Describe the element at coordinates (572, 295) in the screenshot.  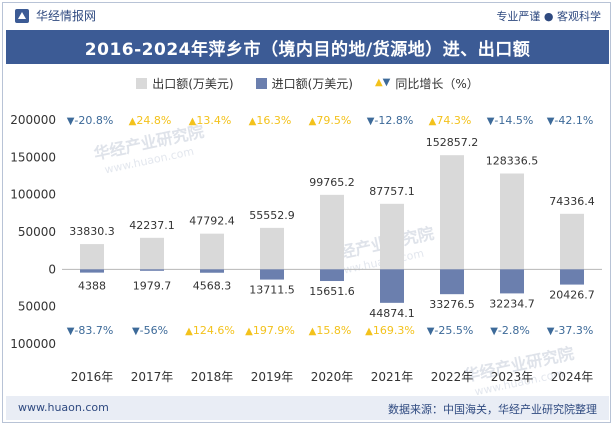
I see `import-value-label: 20426.7` at that location.